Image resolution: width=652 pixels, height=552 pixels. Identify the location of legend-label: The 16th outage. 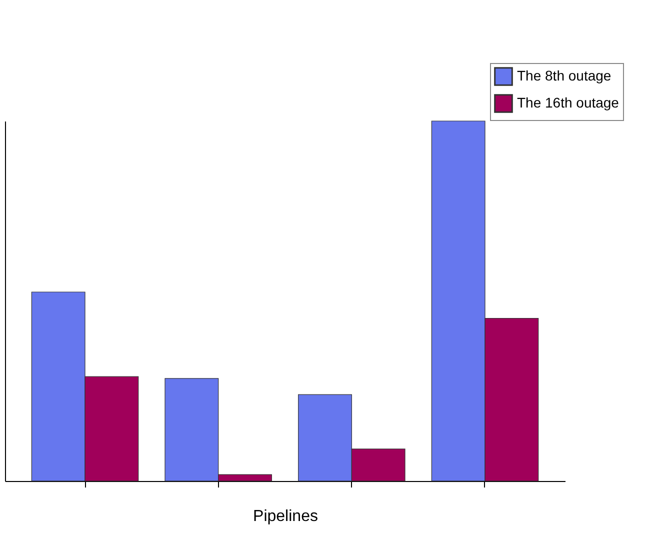
(568, 102).